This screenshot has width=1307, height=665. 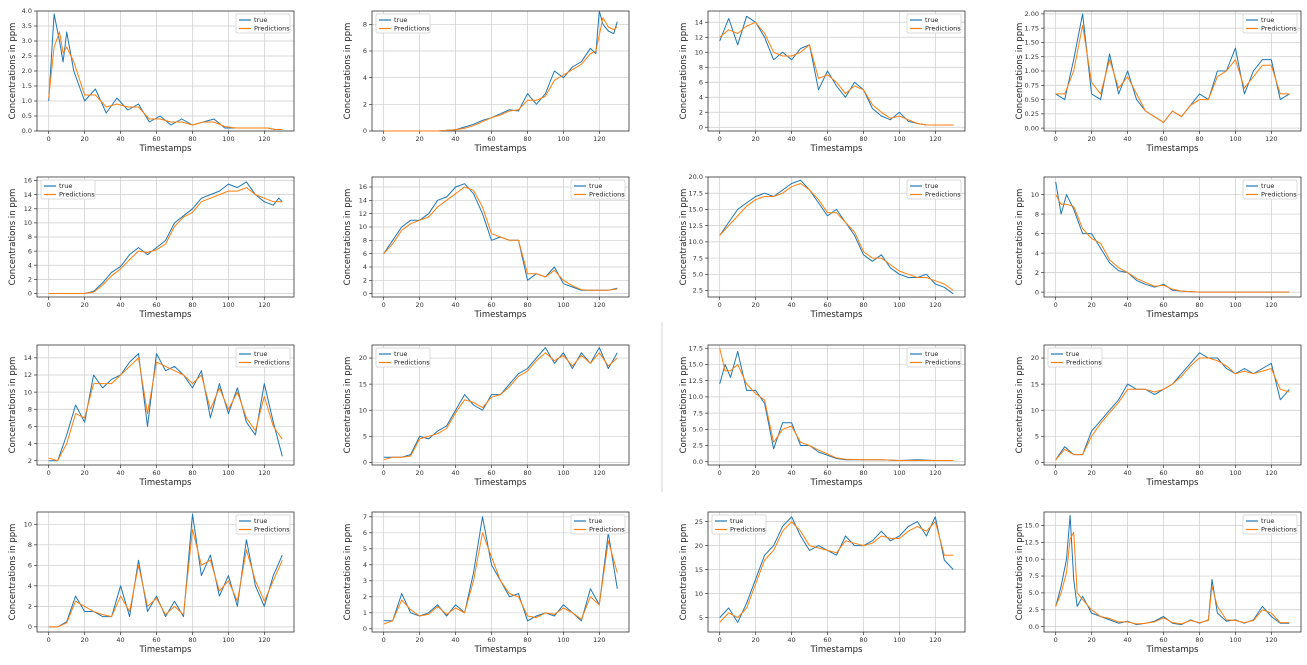 What do you see at coordinates (701, 67) in the screenshot?
I see `y-tick-label: 8` at bounding box center [701, 67].